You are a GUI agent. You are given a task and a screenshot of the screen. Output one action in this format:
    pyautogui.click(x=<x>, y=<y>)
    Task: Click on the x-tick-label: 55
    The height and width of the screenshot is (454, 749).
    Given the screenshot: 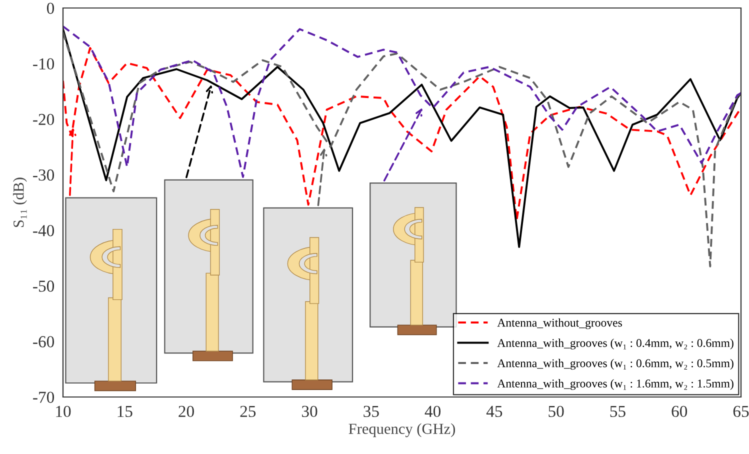 What is the action you would take?
    pyautogui.click(x=618, y=412)
    